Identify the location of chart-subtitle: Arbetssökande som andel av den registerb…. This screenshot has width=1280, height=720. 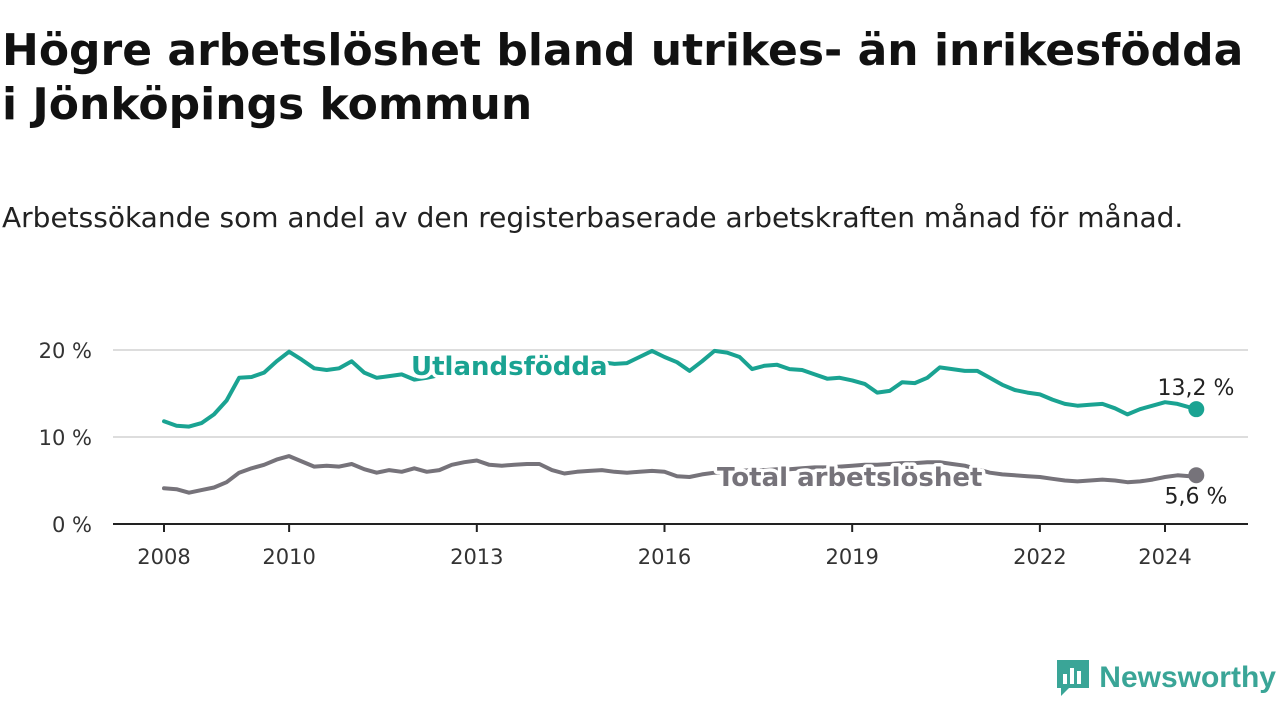
(593, 217).